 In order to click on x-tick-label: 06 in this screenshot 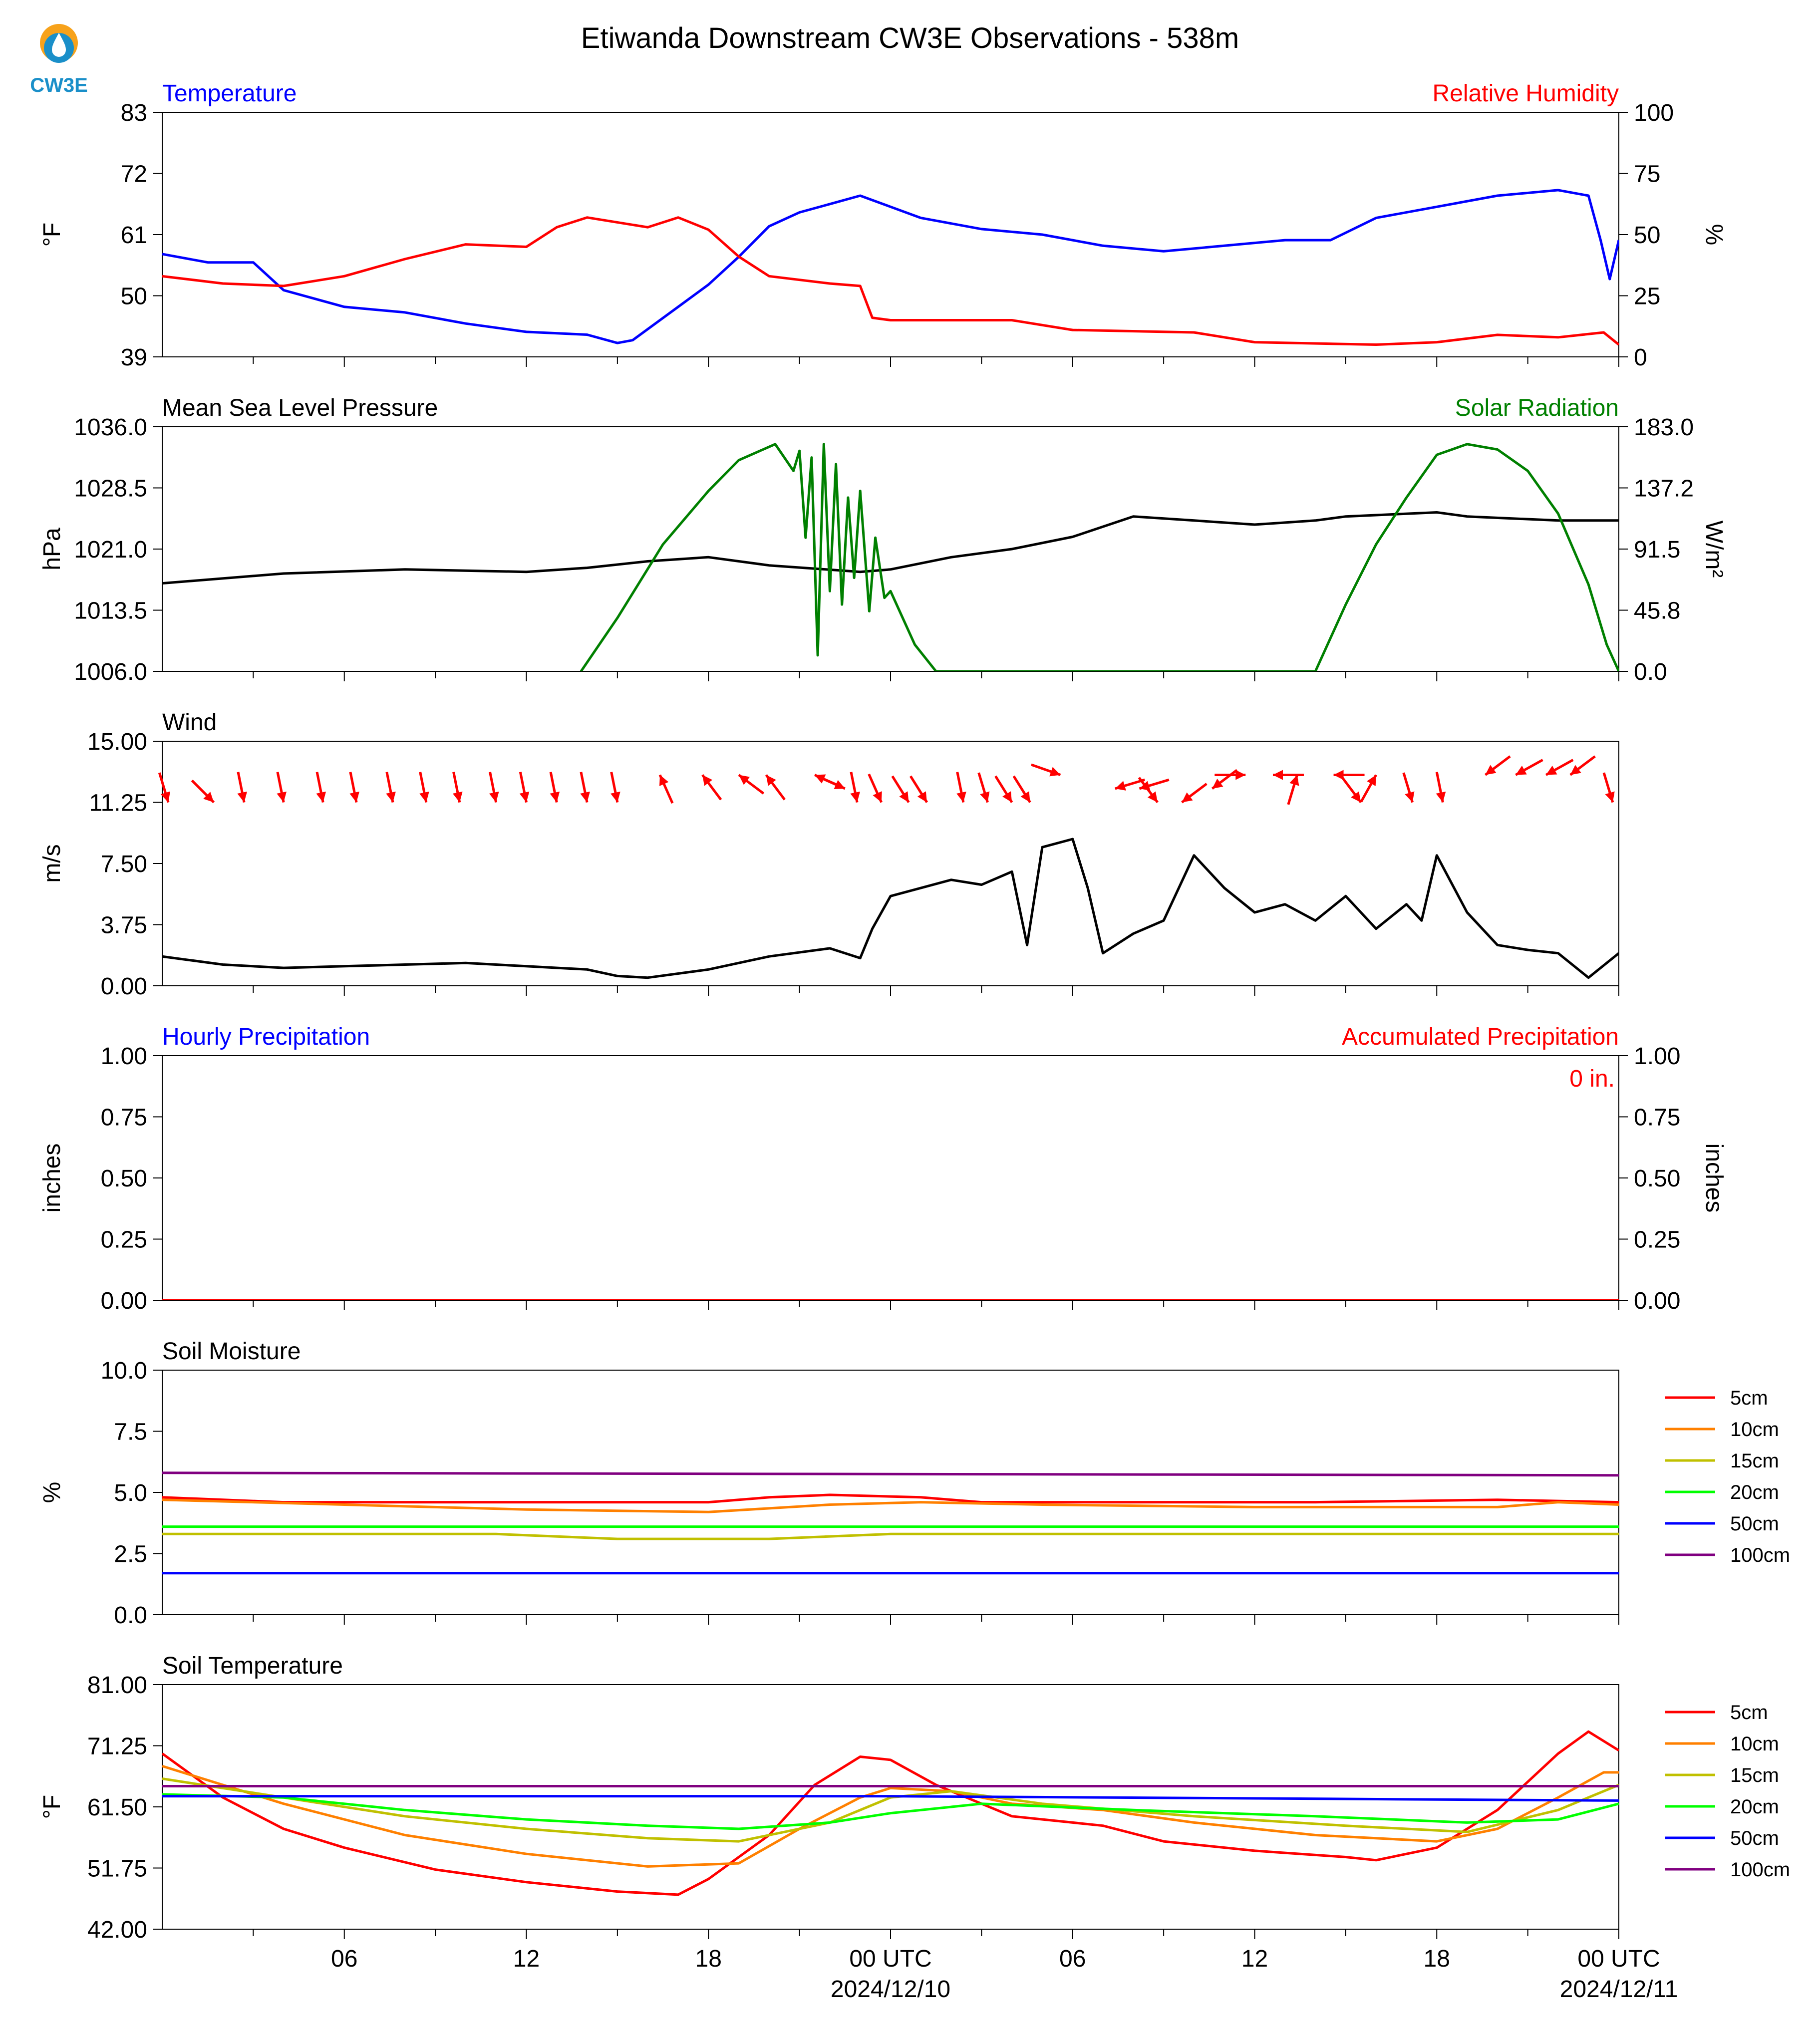, I will do `click(344, 1959)`.